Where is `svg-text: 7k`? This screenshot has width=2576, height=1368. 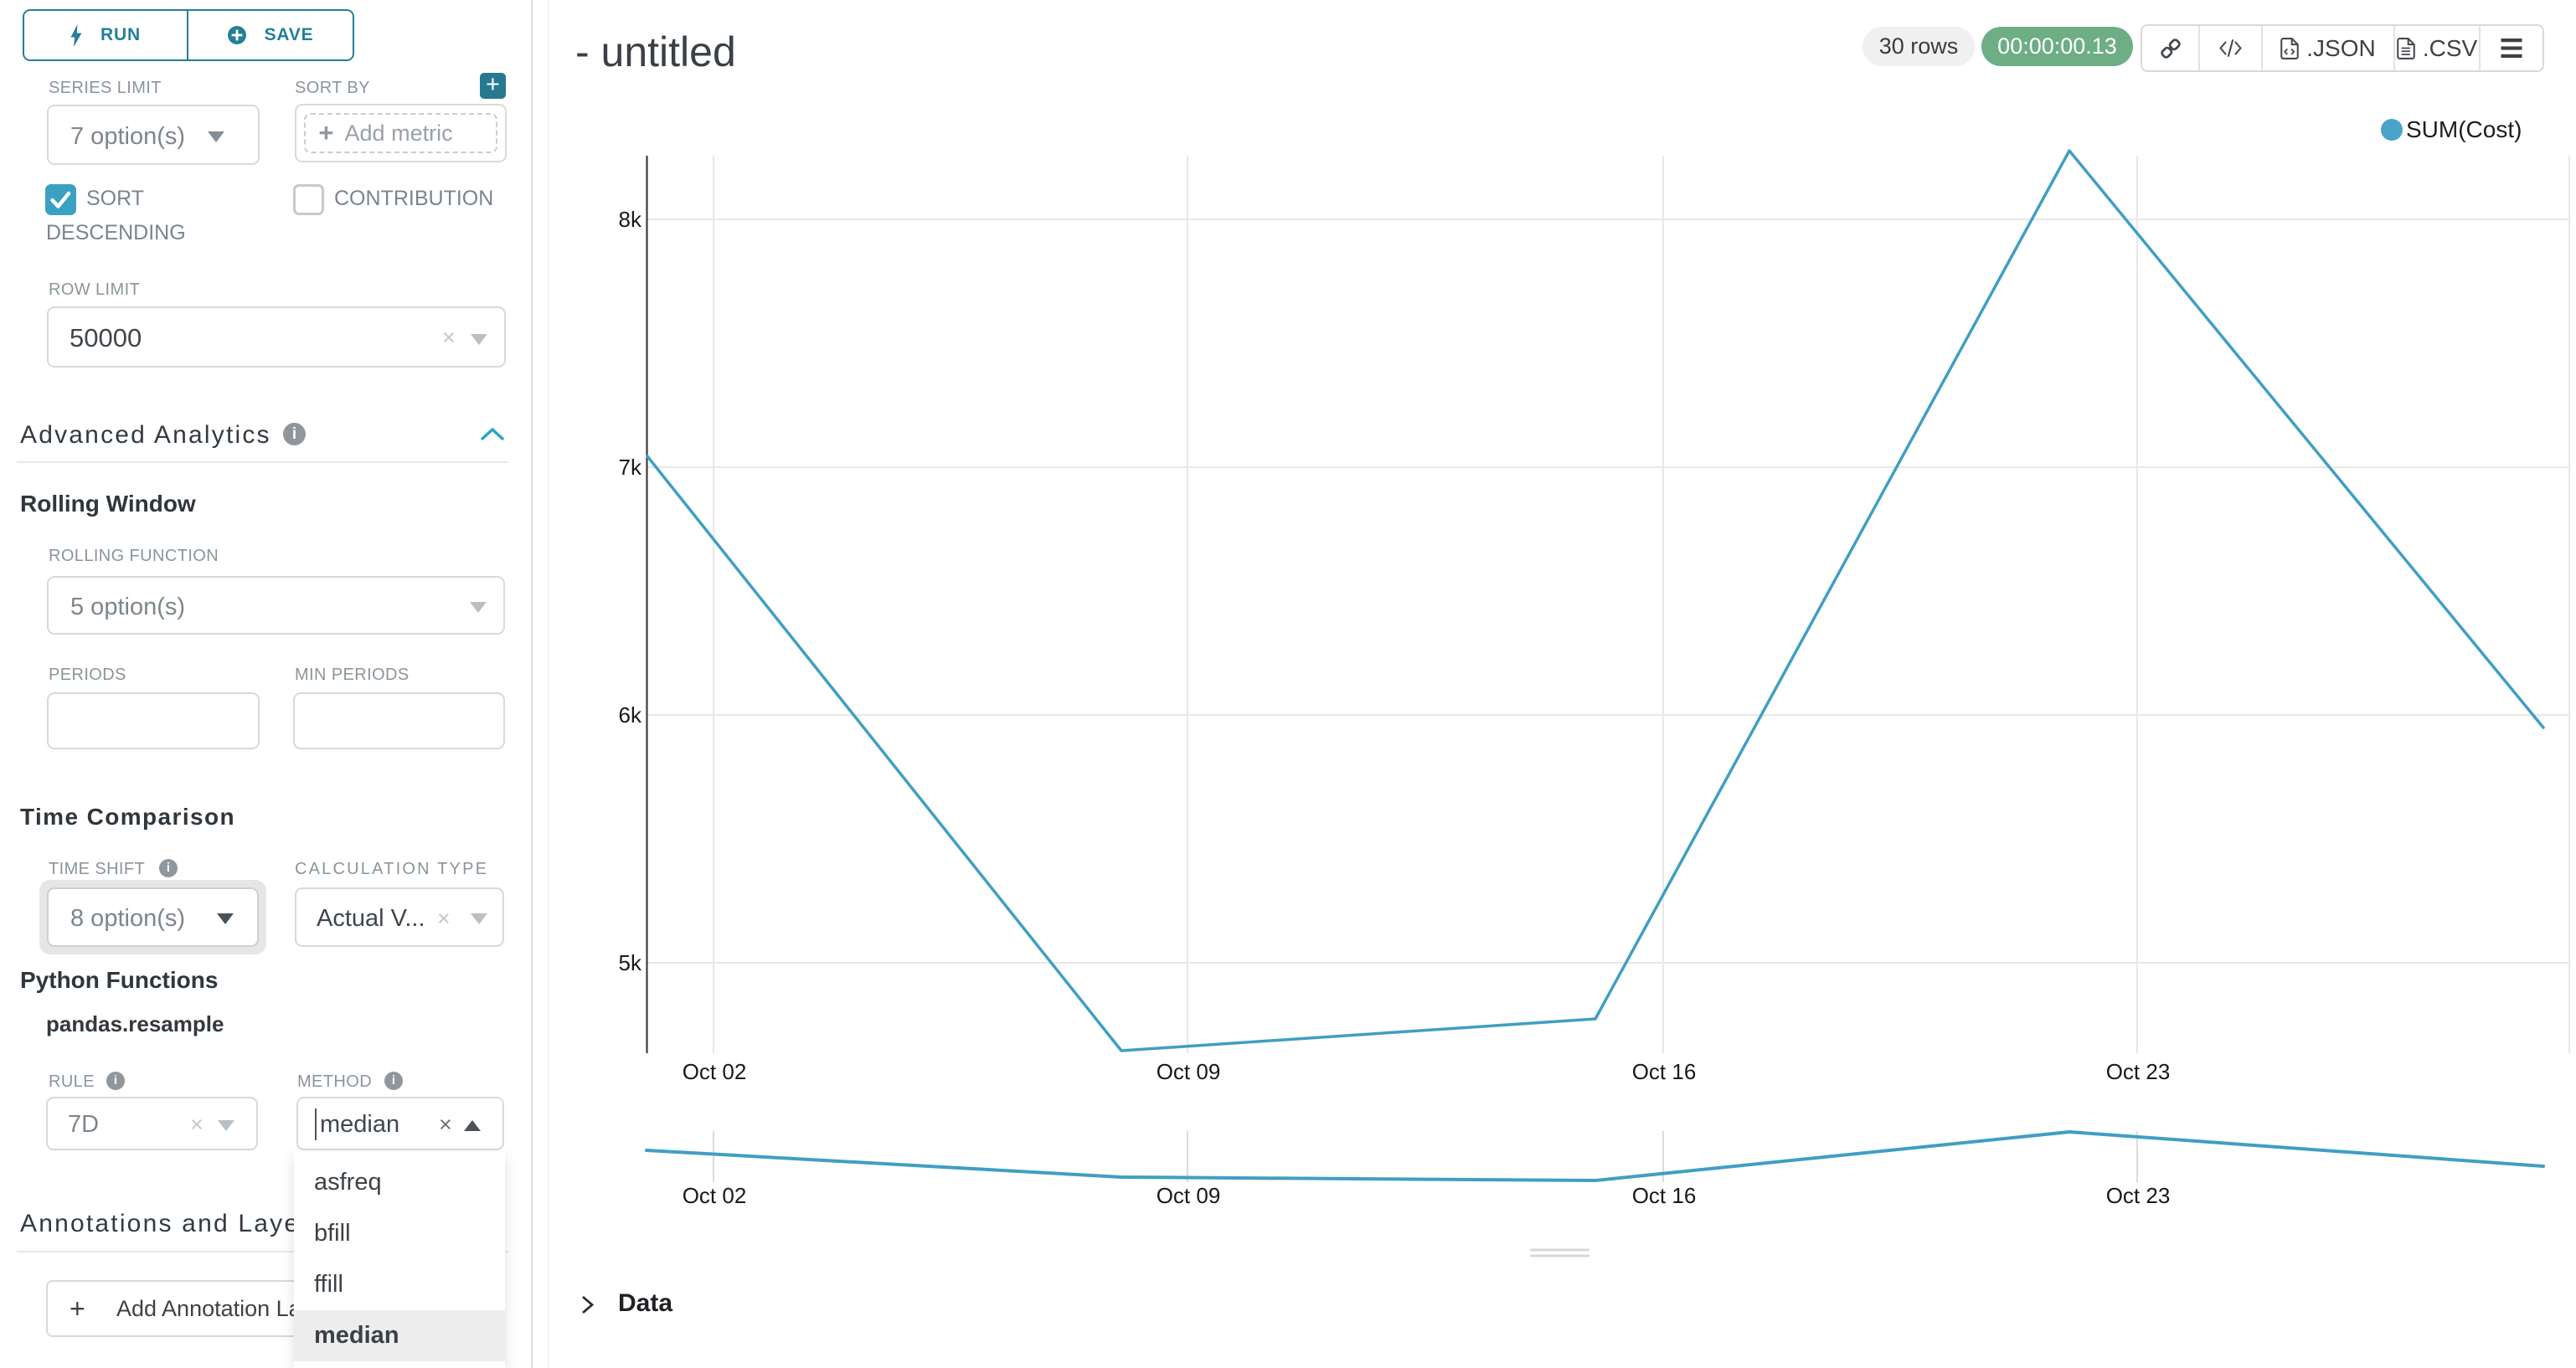
svg-text: 7k is located at coordinates (630, 467).